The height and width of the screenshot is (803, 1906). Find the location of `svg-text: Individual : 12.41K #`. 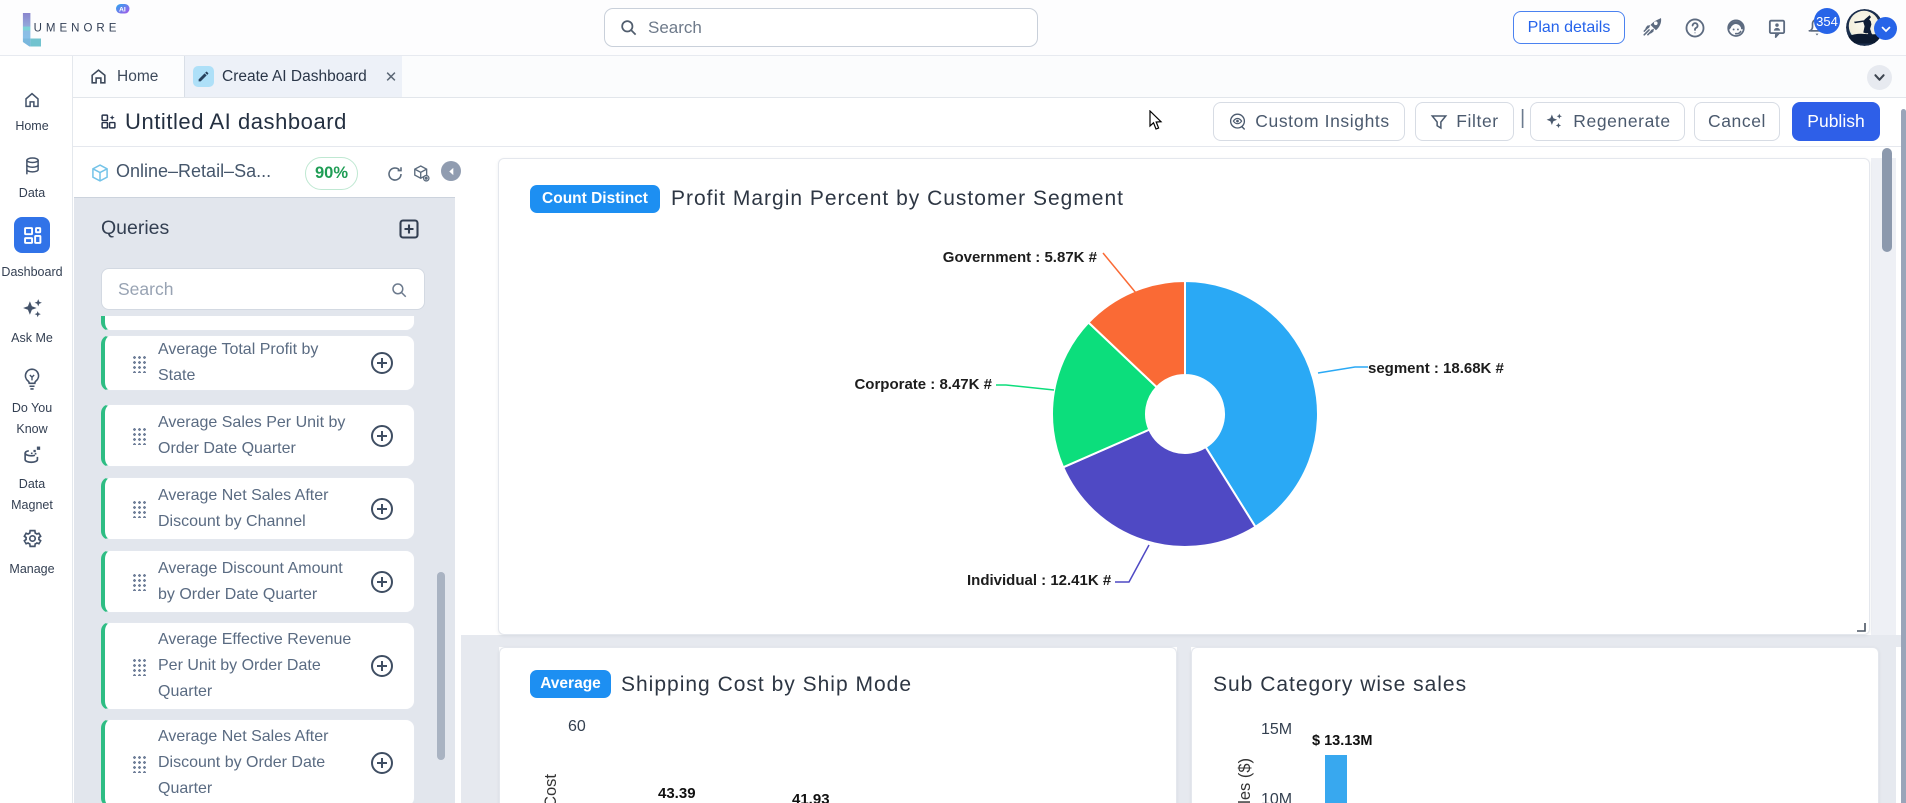

svg-text: Individual : 12.41K # is located at coordinates (1039, 580).